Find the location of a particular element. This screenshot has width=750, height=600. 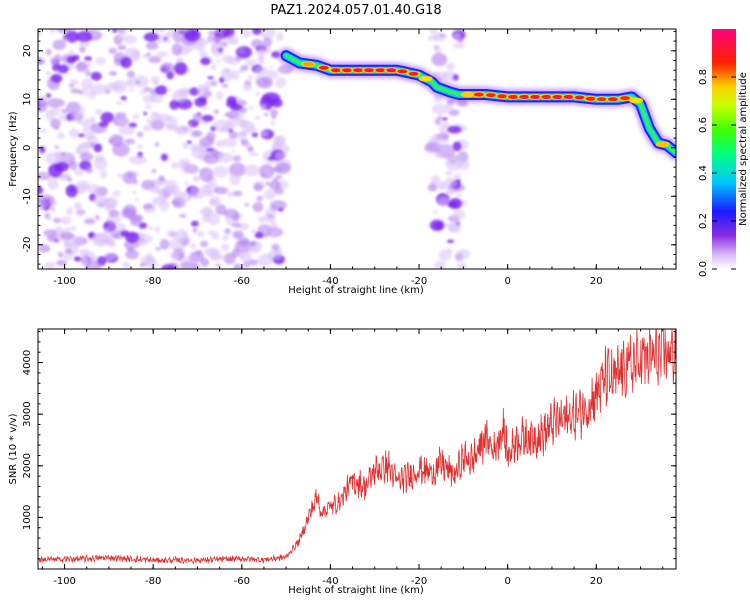

colorbar-tick-label: 0.4 is located at coordinates (703, 173).